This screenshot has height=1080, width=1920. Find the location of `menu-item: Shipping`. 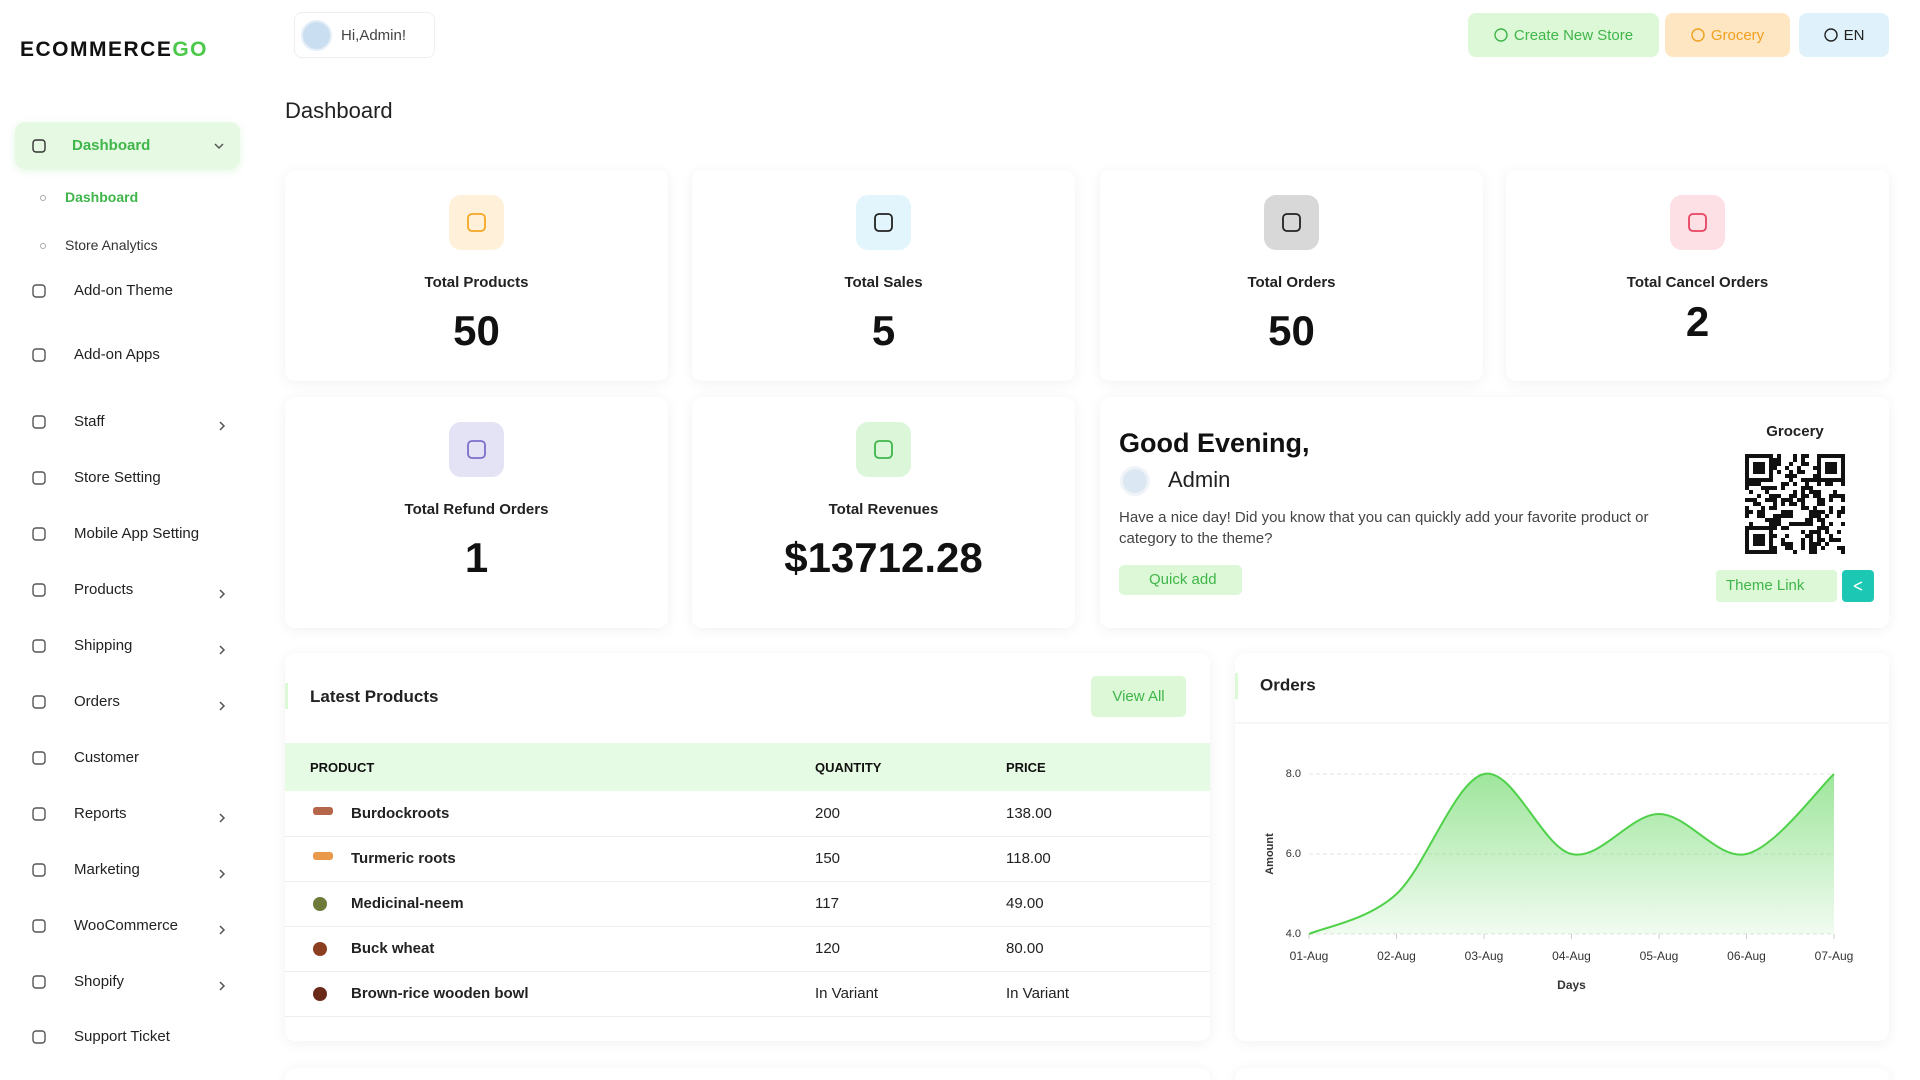

menu-item: Shipping is located at coordinates (103, 645).